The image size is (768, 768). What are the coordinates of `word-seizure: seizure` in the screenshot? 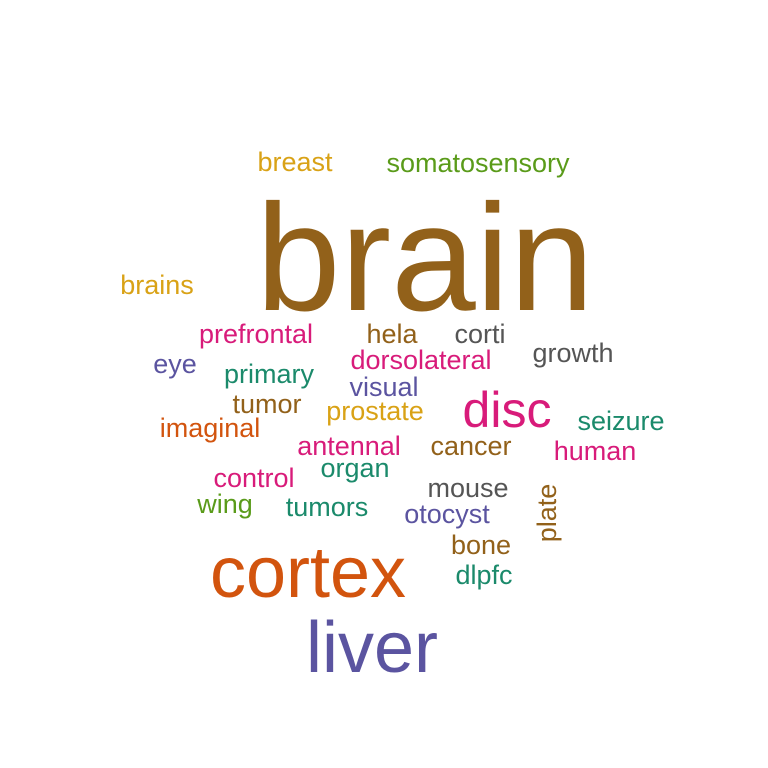 It's located at (620, 421).